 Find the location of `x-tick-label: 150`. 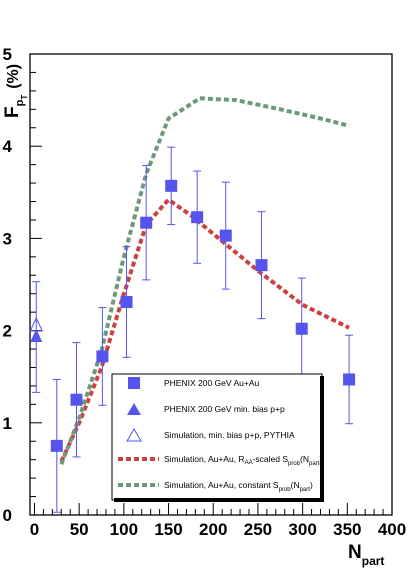

x-tick-label: 150 is located at coordinates (168, 529).